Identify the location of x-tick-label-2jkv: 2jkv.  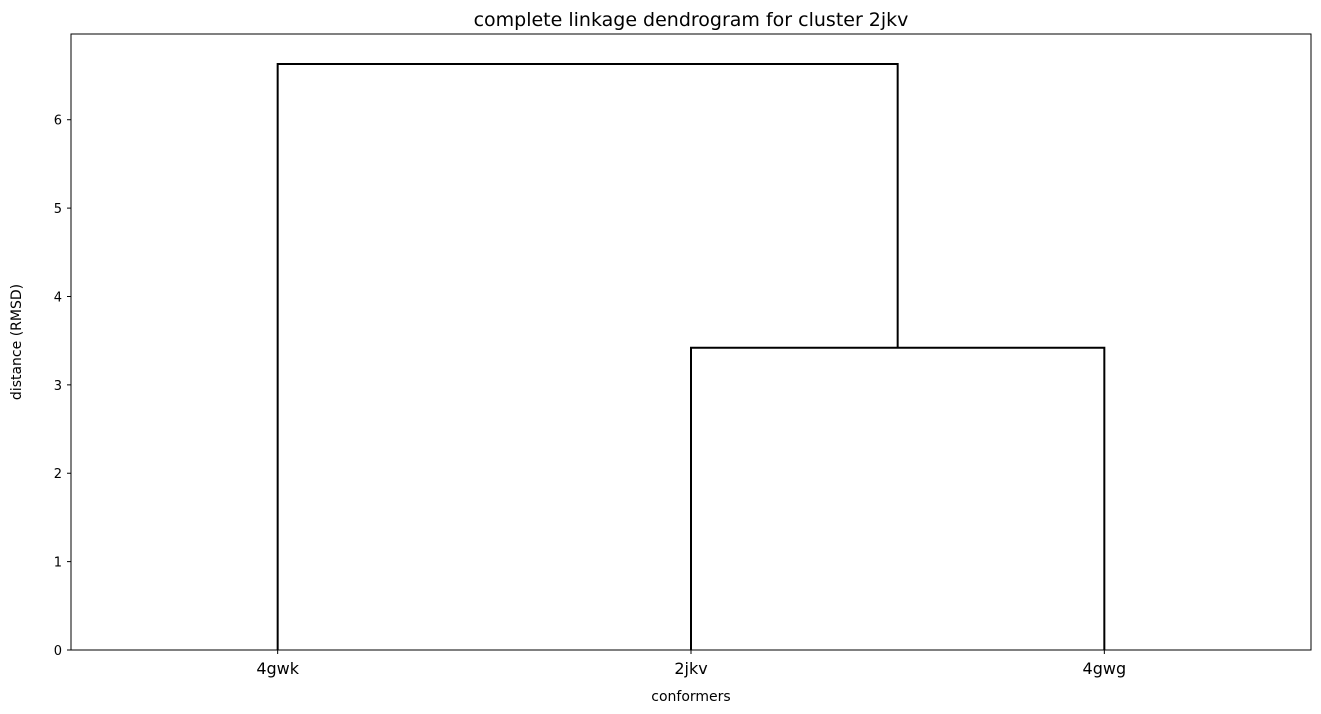
(690, 668).